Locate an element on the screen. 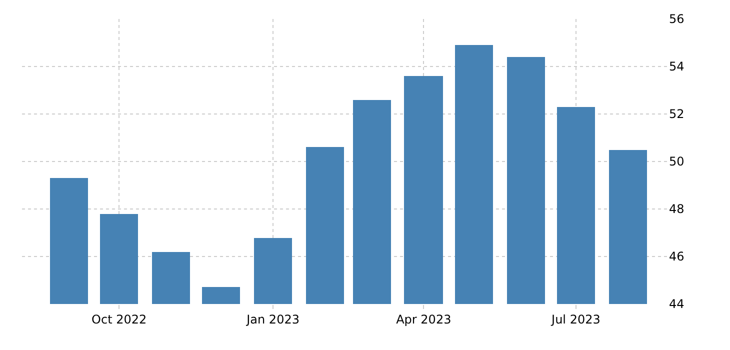 The width and height of the screenshot is (730, 350). y-tick-label: 48 is located at coordinates (676, 209).